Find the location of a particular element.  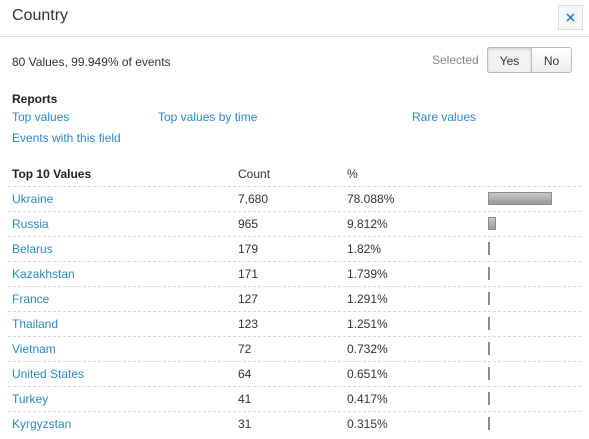

count-cell: 123 is located at coordinates (248, 324).